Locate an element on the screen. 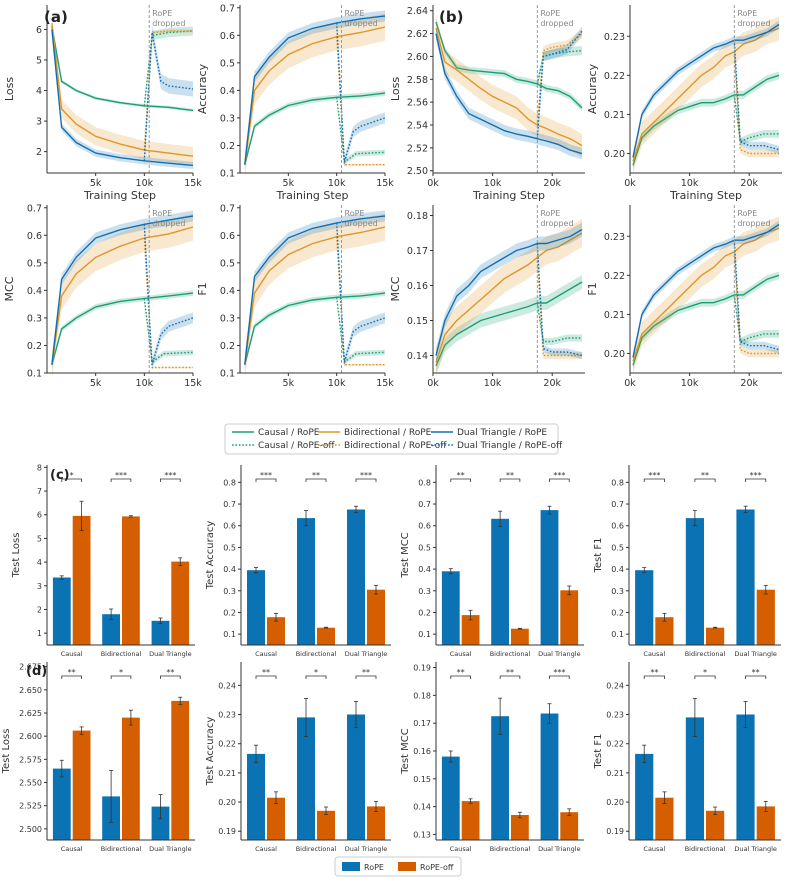  y-axis-label: Accuracy is located at coordinates (202, 88).